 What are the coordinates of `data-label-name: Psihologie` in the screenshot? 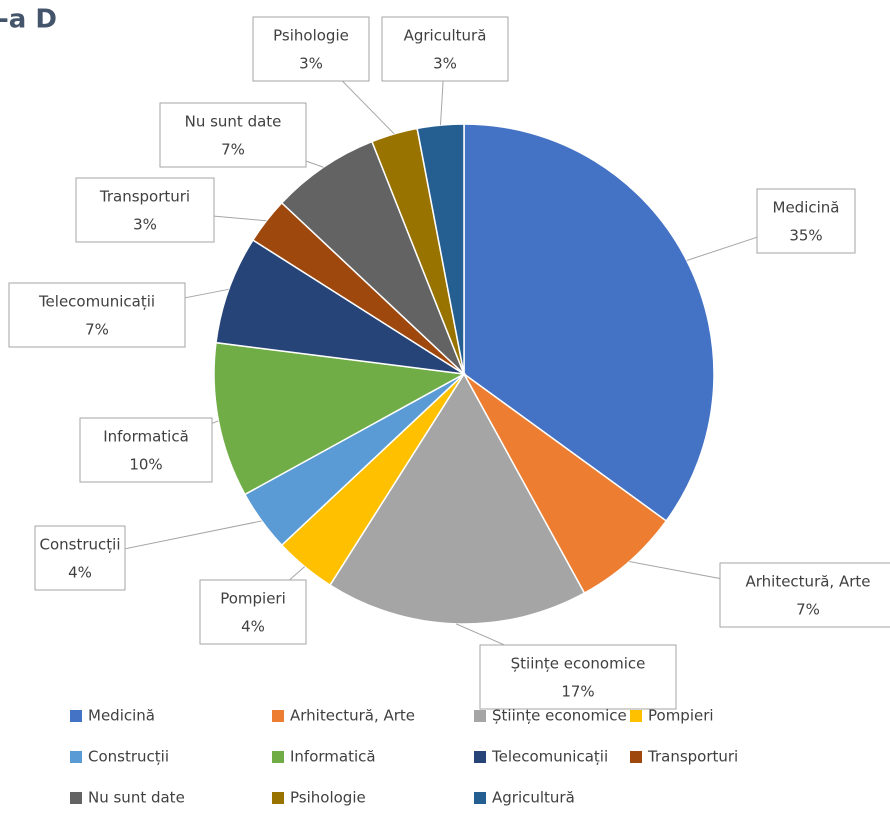 It's located at (311, 36).